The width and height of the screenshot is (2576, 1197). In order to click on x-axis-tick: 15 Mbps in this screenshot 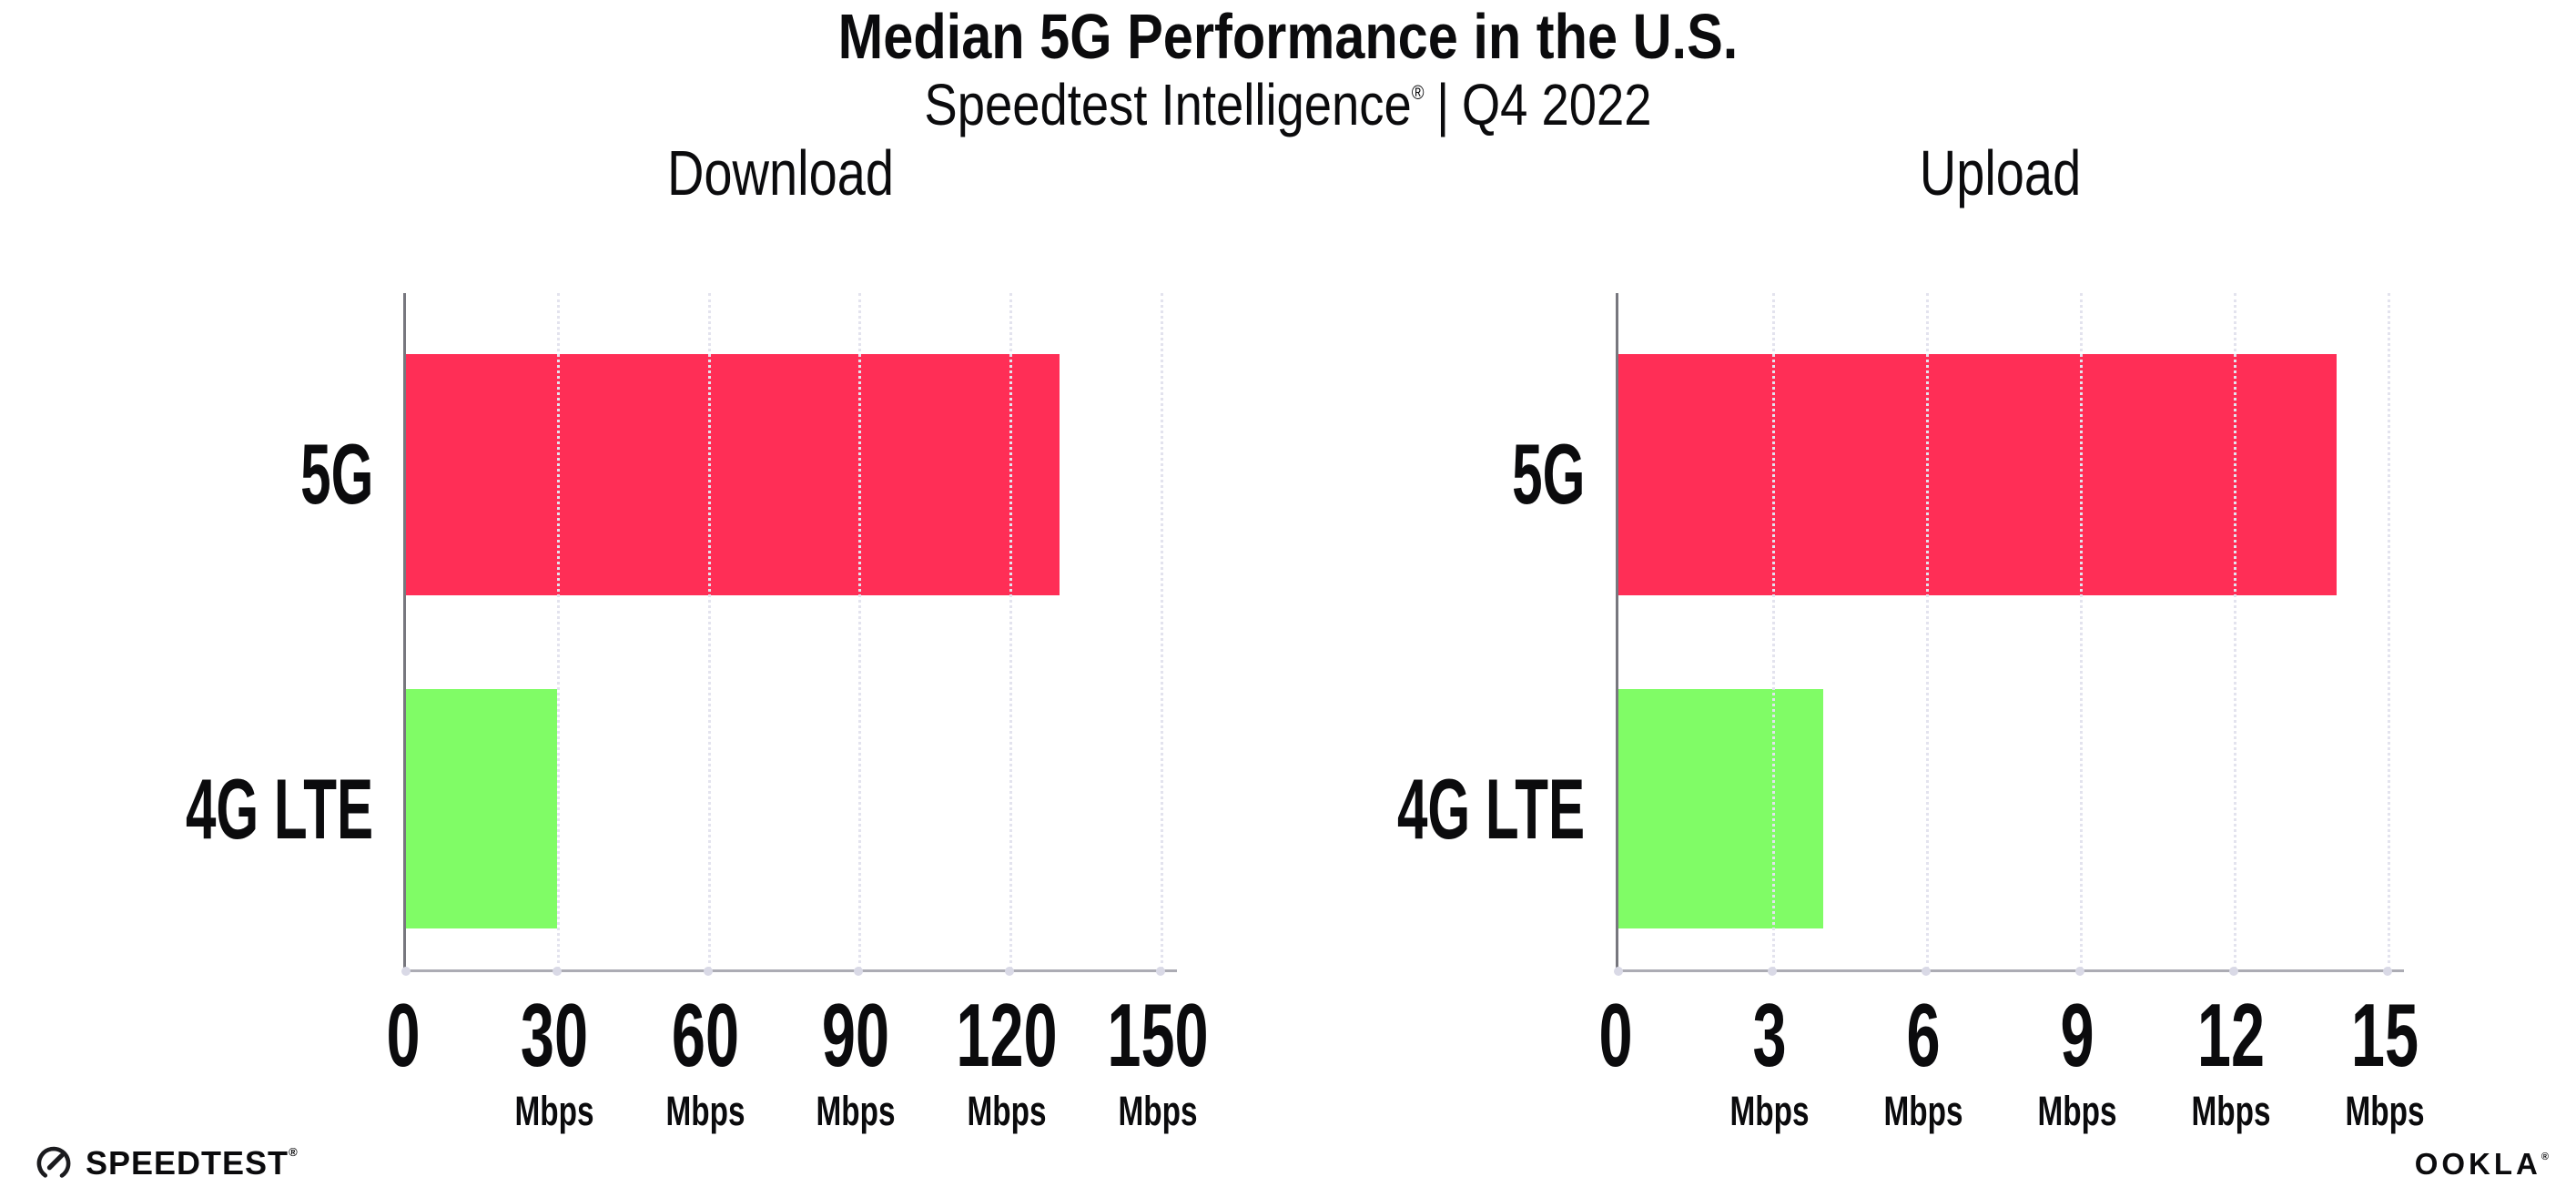, I will do `click(2385, 1060)`.